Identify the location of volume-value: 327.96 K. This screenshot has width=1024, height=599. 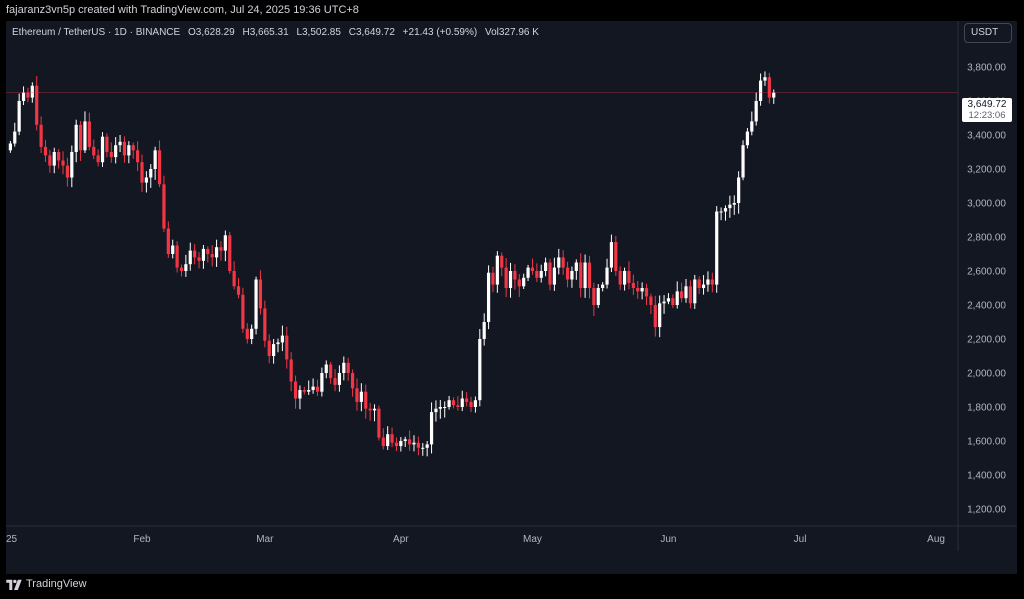
(518, 32).